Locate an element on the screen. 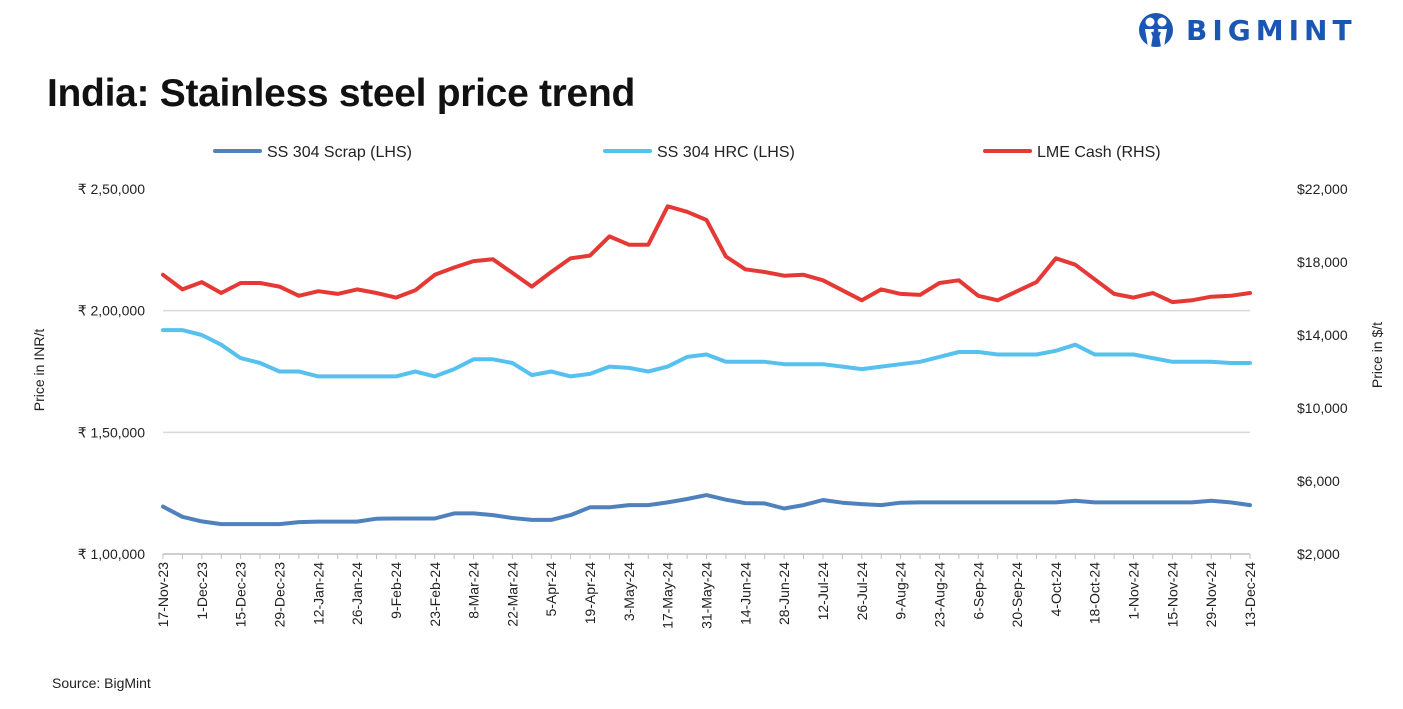 This screenshot has width=1403, height=709. legend-label: LME Cash (RHS) is located at coordinates (1099, 152).